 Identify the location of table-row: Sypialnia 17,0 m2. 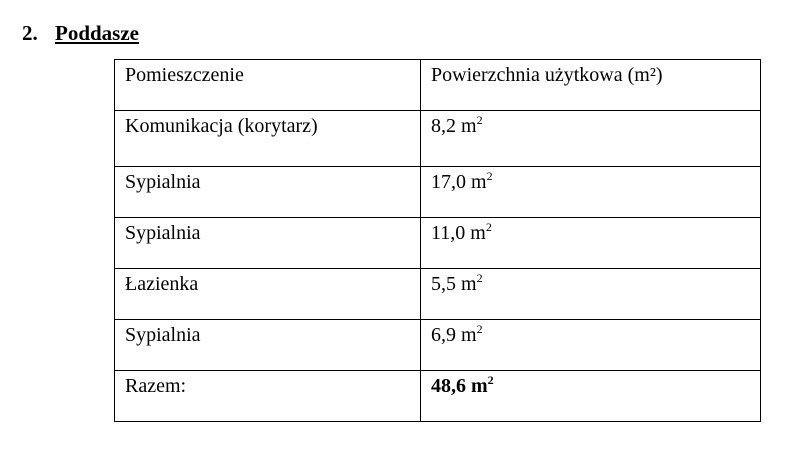
(437, 192).